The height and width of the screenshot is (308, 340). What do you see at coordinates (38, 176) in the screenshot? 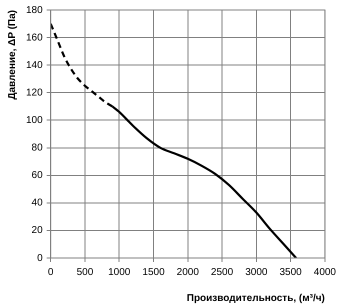
I see `y-tick-label: 60` at bounding box center [38, 176].